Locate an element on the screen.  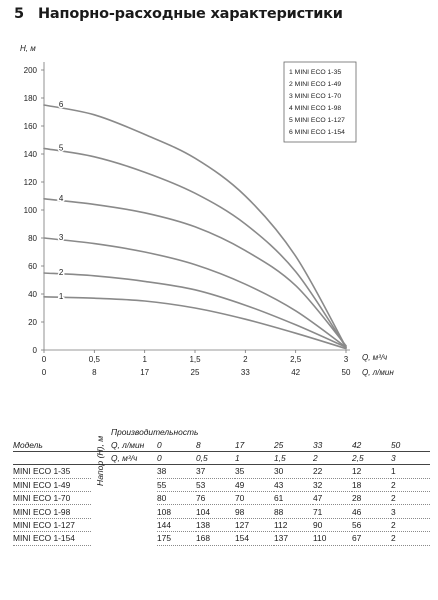
x-tick-label: 0,5 is located at coordinates (95, 359).